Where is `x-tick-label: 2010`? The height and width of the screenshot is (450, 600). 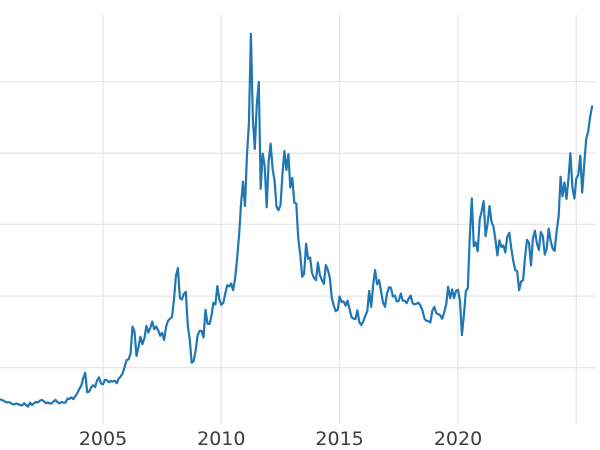
x-tick-label: 2010 is located at coordinates (221, 439).